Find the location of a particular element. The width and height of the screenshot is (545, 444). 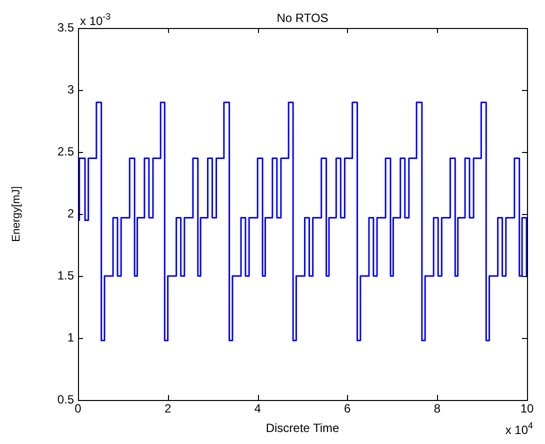

y-tick-label: 2.5 is located at coordinates (65, 151).